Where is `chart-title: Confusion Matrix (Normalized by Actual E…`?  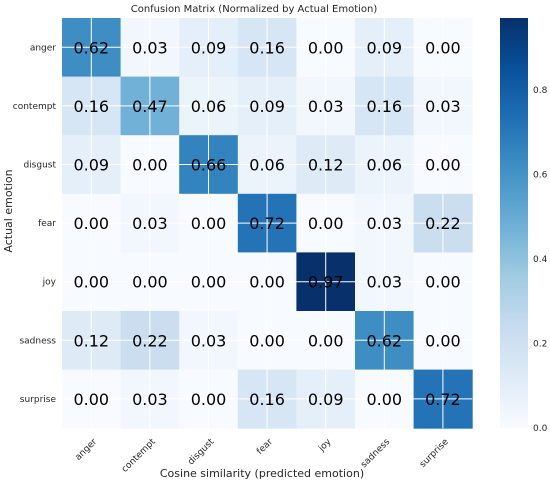
chart-title: Confusion Matrix (Normalized by Actual E… is located at coordinates (254, 9).